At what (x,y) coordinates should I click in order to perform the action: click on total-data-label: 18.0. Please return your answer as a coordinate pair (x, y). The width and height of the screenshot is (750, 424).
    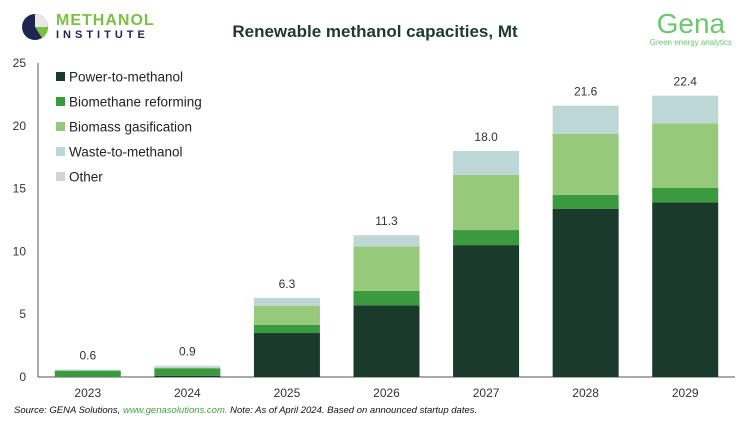
    Looking at the image, I should click on (486, 137).